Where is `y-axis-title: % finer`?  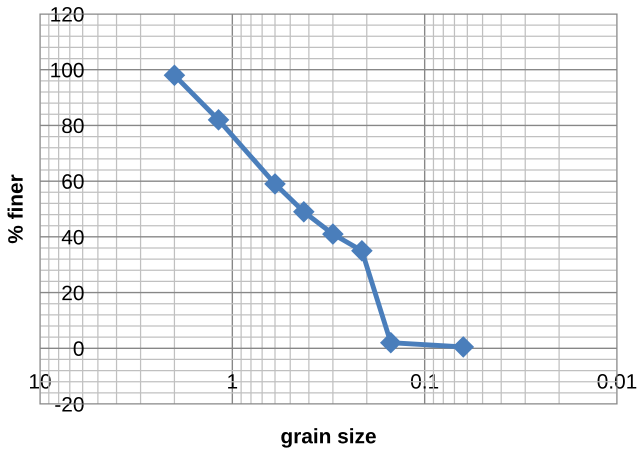 y-axis-title: % finer is located at coordinates (15, 209).